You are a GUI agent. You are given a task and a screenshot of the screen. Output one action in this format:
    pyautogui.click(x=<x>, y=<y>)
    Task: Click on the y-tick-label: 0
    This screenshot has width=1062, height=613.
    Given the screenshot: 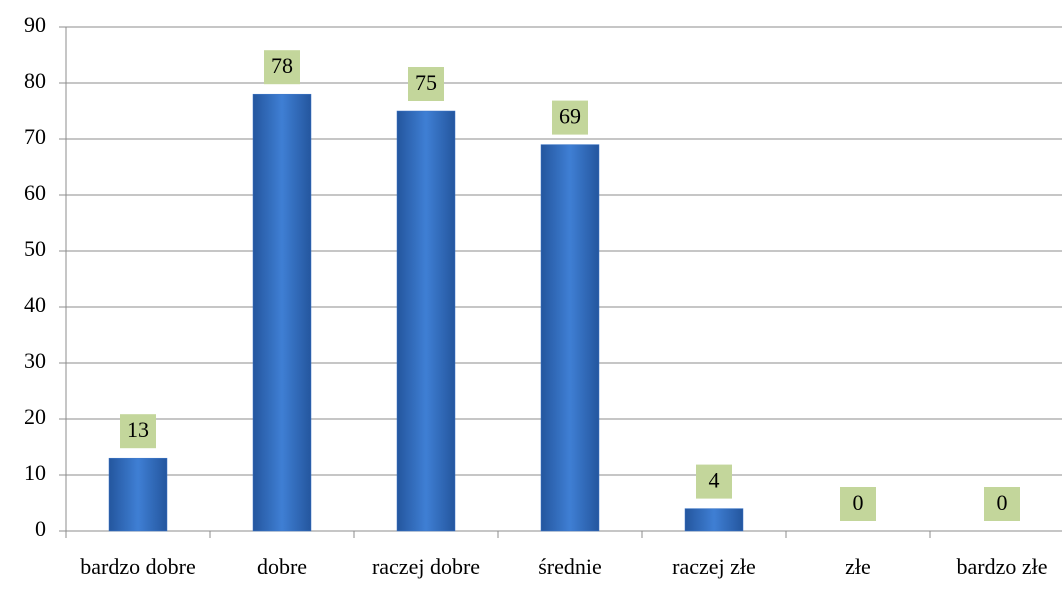 What is the action you would take?
    pyautogui.click(x=40, y=528)
    